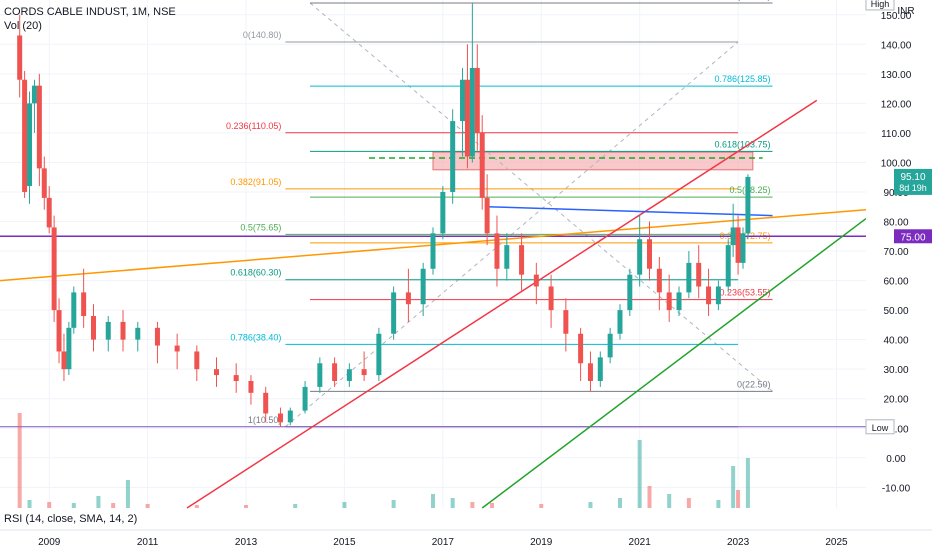 This screenshot has height=550, width=932. What do you see at coordinates (896, 488) in the screenshot?
I see `price-tick-label: -10.00` at bounding box center [896, 488].